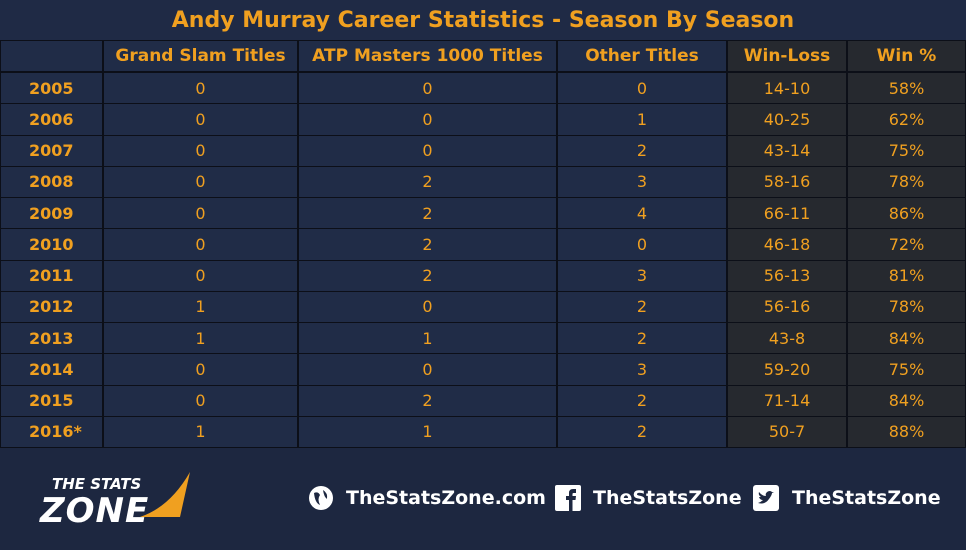 This screenshot has height=550, width=966. What do you see at coordinates (866, 498) in the screenshot?
I see `twitter-link: TheStatsZone` at bounding box center [866, 498].